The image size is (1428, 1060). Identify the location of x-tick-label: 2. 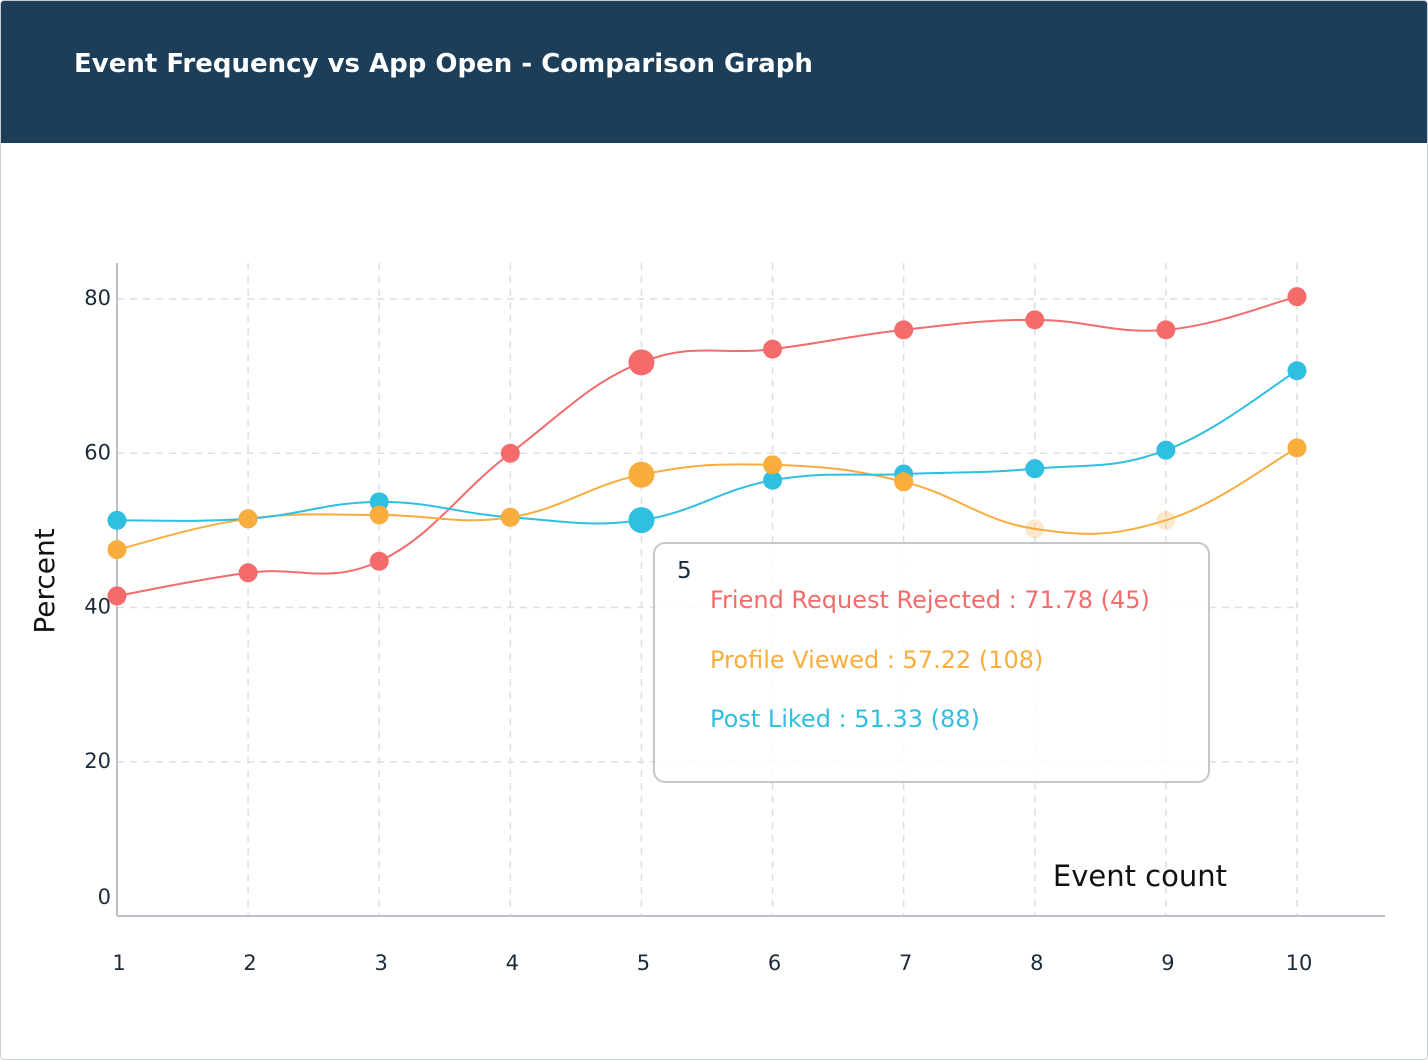
(249, 963).